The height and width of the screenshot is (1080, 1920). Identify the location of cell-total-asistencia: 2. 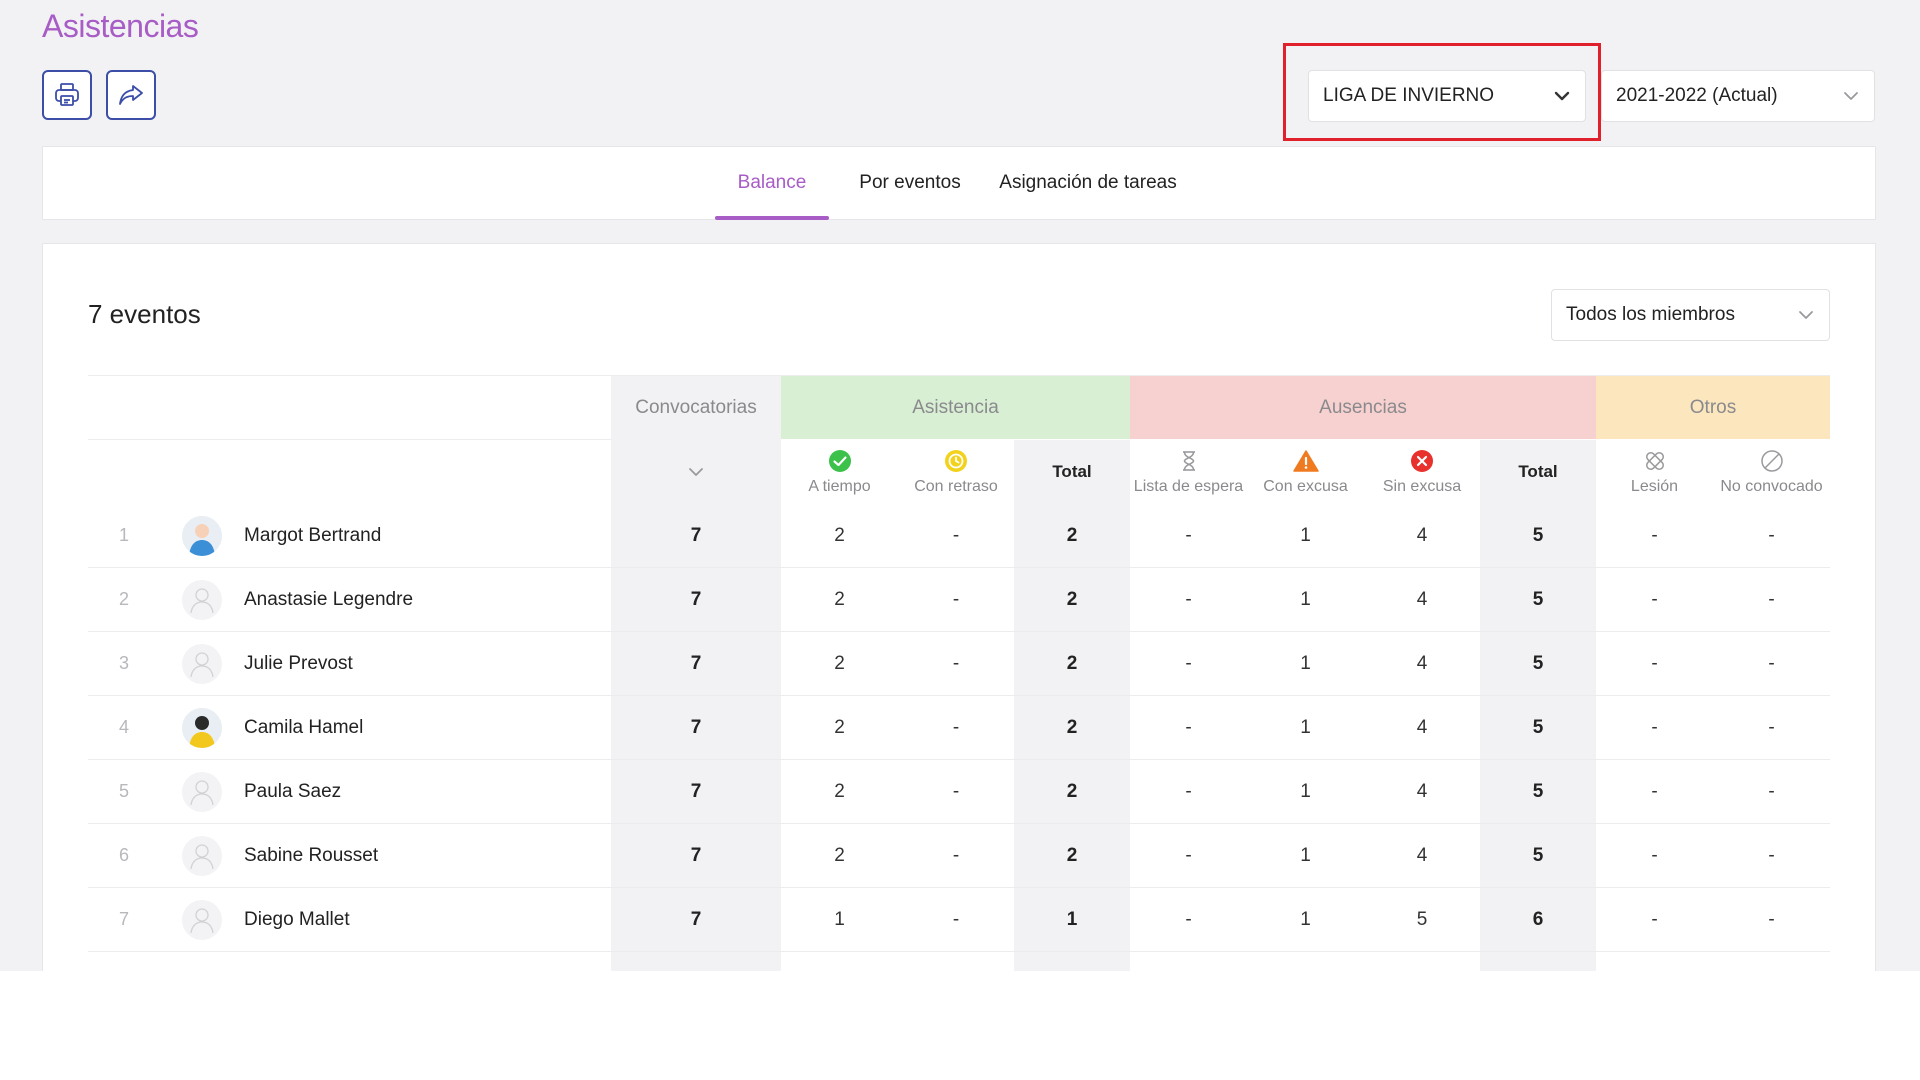
(1072, 855).